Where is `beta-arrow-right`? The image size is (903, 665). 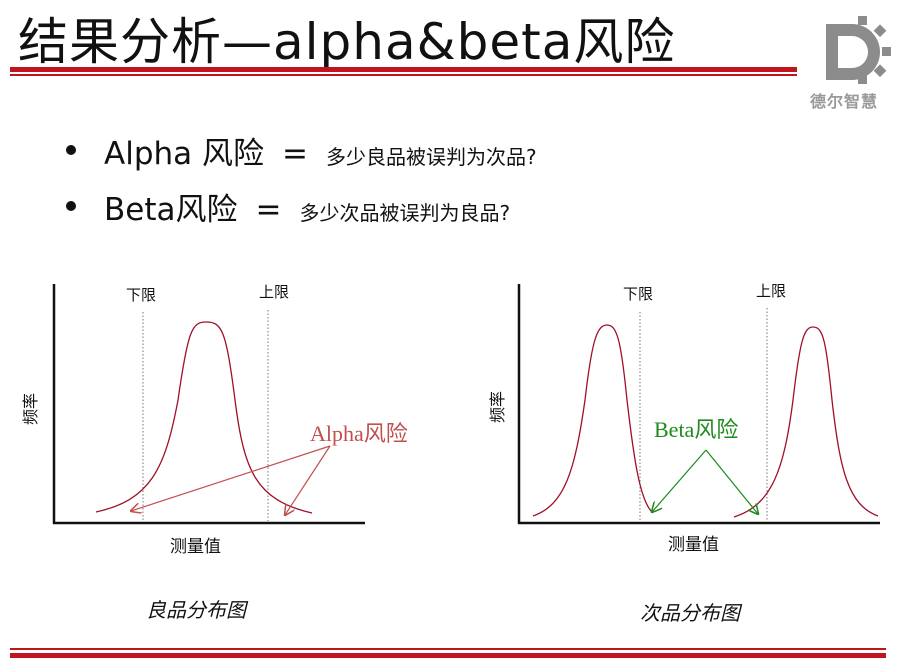
beta-arrow-right is located at coordinates (731, 481).